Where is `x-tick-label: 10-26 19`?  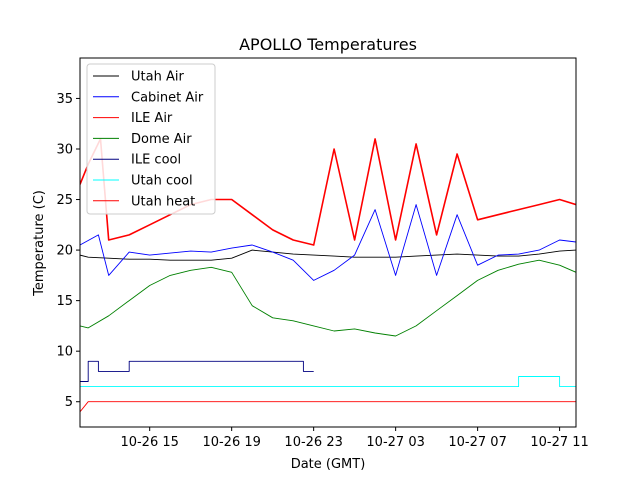
x-tick-label: 10-26 19 is located at coordinates (231, 442).